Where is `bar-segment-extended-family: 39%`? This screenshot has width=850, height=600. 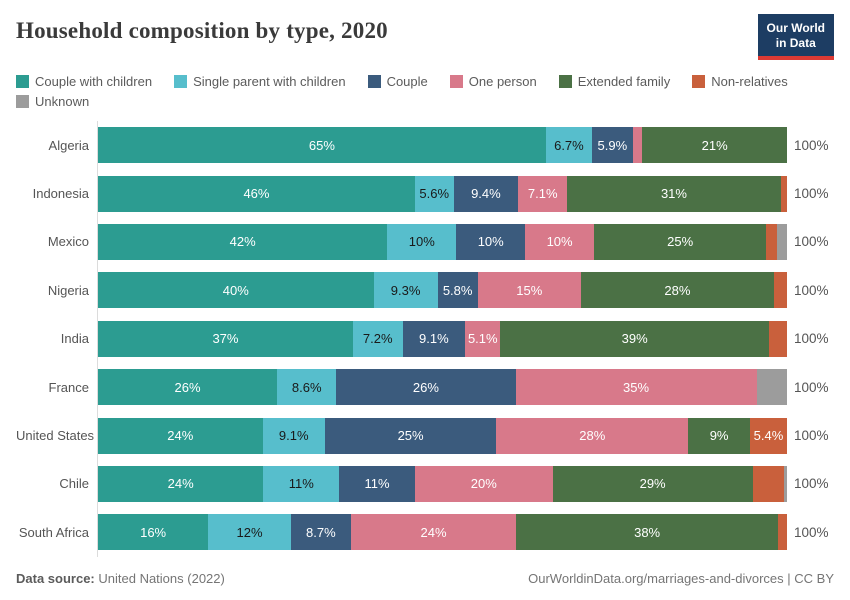
bar-segment-extended-family: 39% is located at coordinates (635, 338).